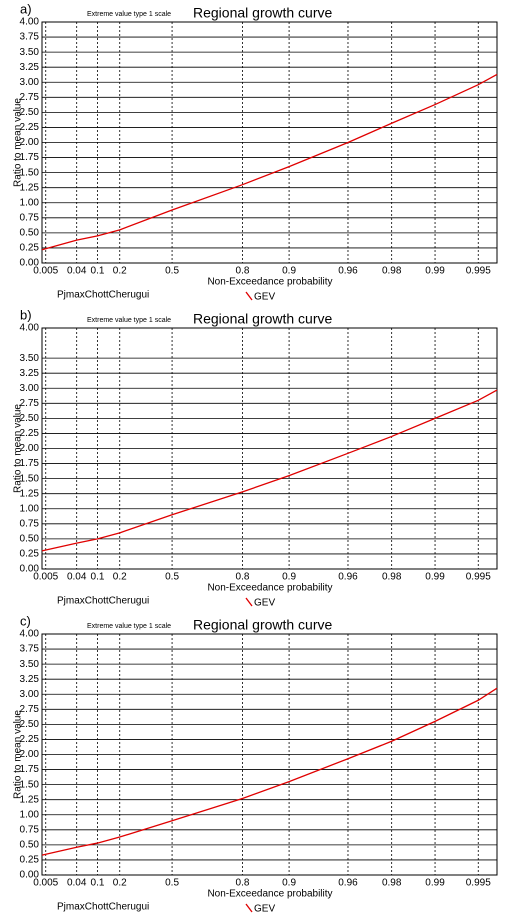 The width and height of the screenshot is (514, 923). Describe the element at coordinates (30, 37) in the screenshot. I see `y-tick-label: 3.75` at that location.